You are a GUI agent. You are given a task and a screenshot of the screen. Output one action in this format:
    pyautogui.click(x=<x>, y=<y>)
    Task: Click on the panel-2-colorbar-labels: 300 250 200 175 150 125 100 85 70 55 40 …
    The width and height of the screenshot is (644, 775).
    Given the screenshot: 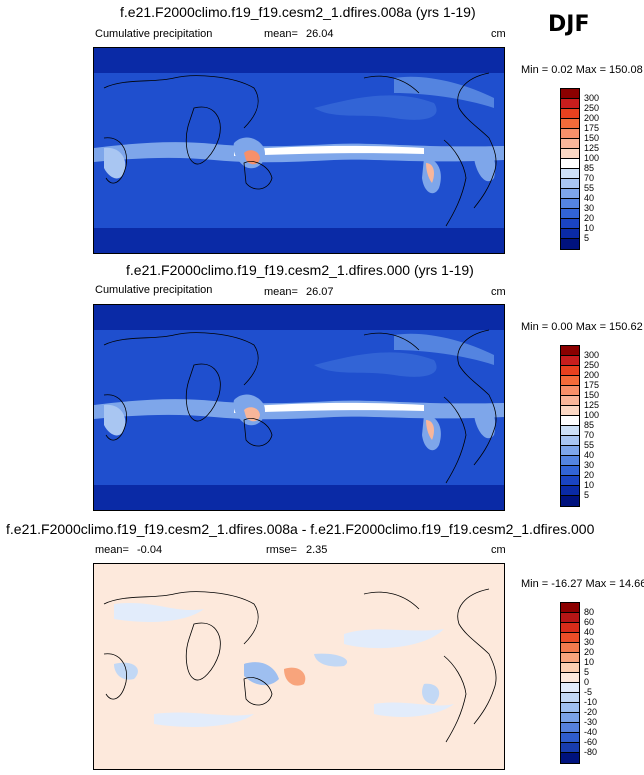 What is the action you would take?
    pyautogui.click(x=604, y=425)
    